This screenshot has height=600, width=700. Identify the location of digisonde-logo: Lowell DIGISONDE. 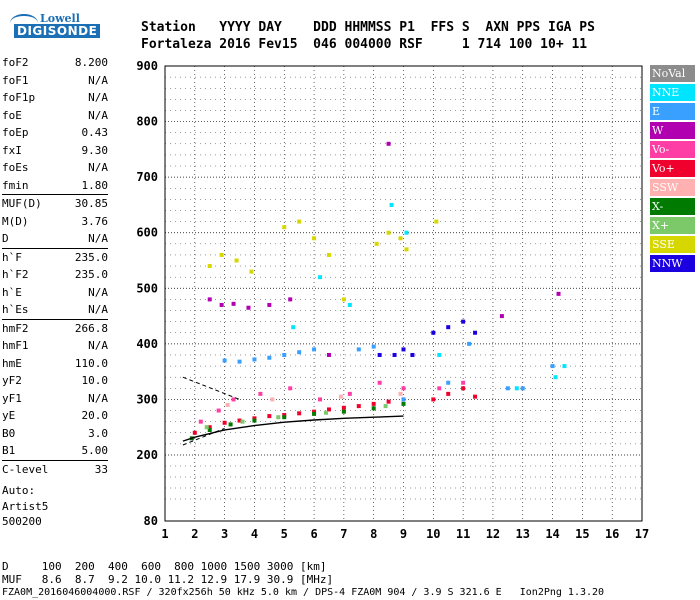
(52, 26).